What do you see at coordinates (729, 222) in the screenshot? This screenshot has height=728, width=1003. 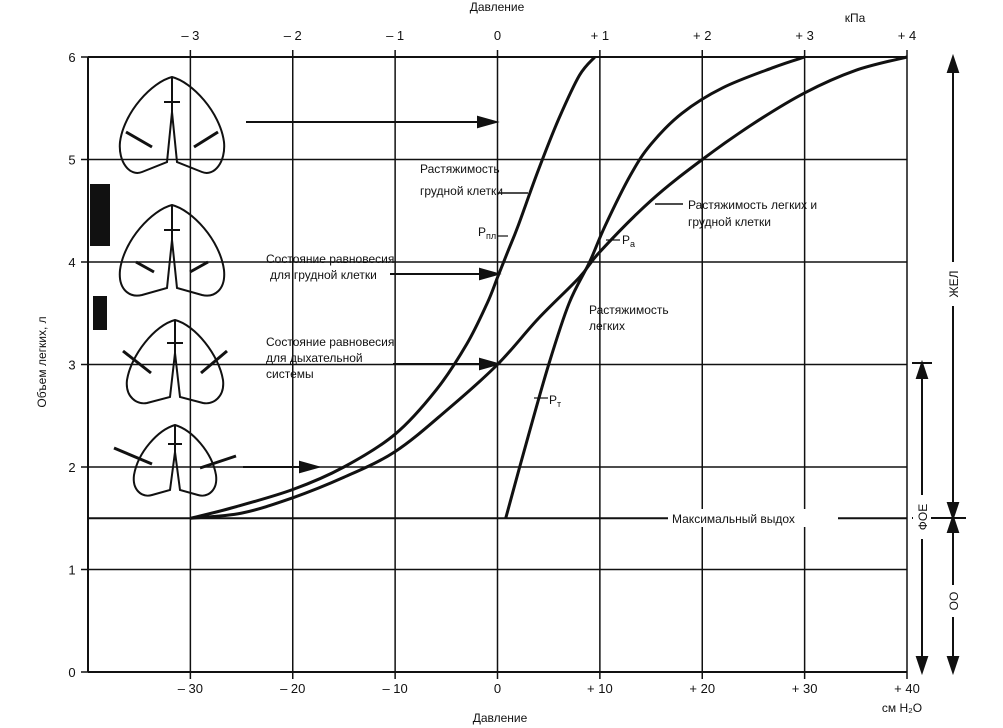 I see `annotation-total-2: грудной клетки` at bounding box center [729, 222].